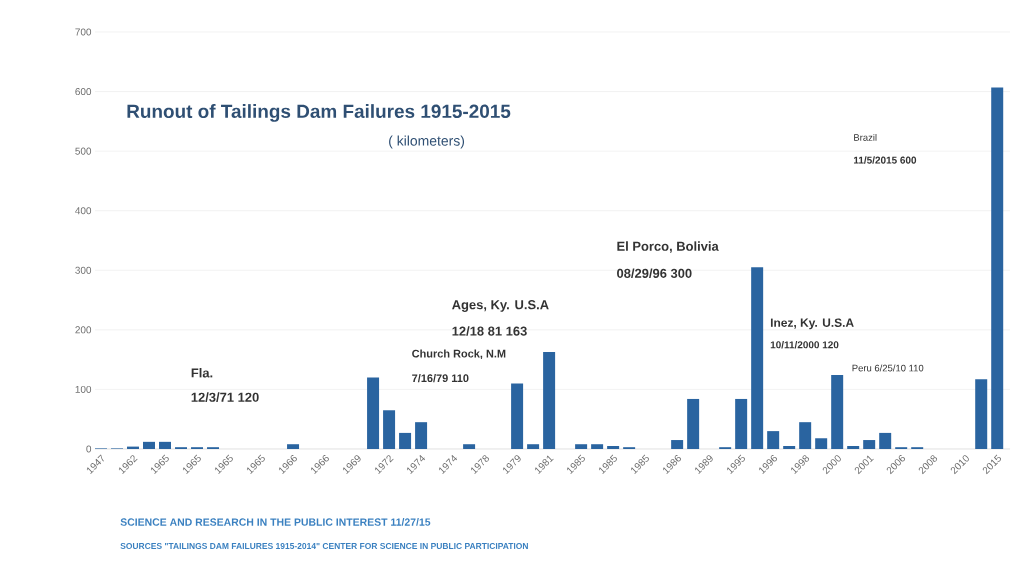 The image size is (1024, 565). What do you see at coordinates (500, 306) in the screenshot?
I see `annotation: Ages, Ky. U.S.A` at bounding box center [500, 306].